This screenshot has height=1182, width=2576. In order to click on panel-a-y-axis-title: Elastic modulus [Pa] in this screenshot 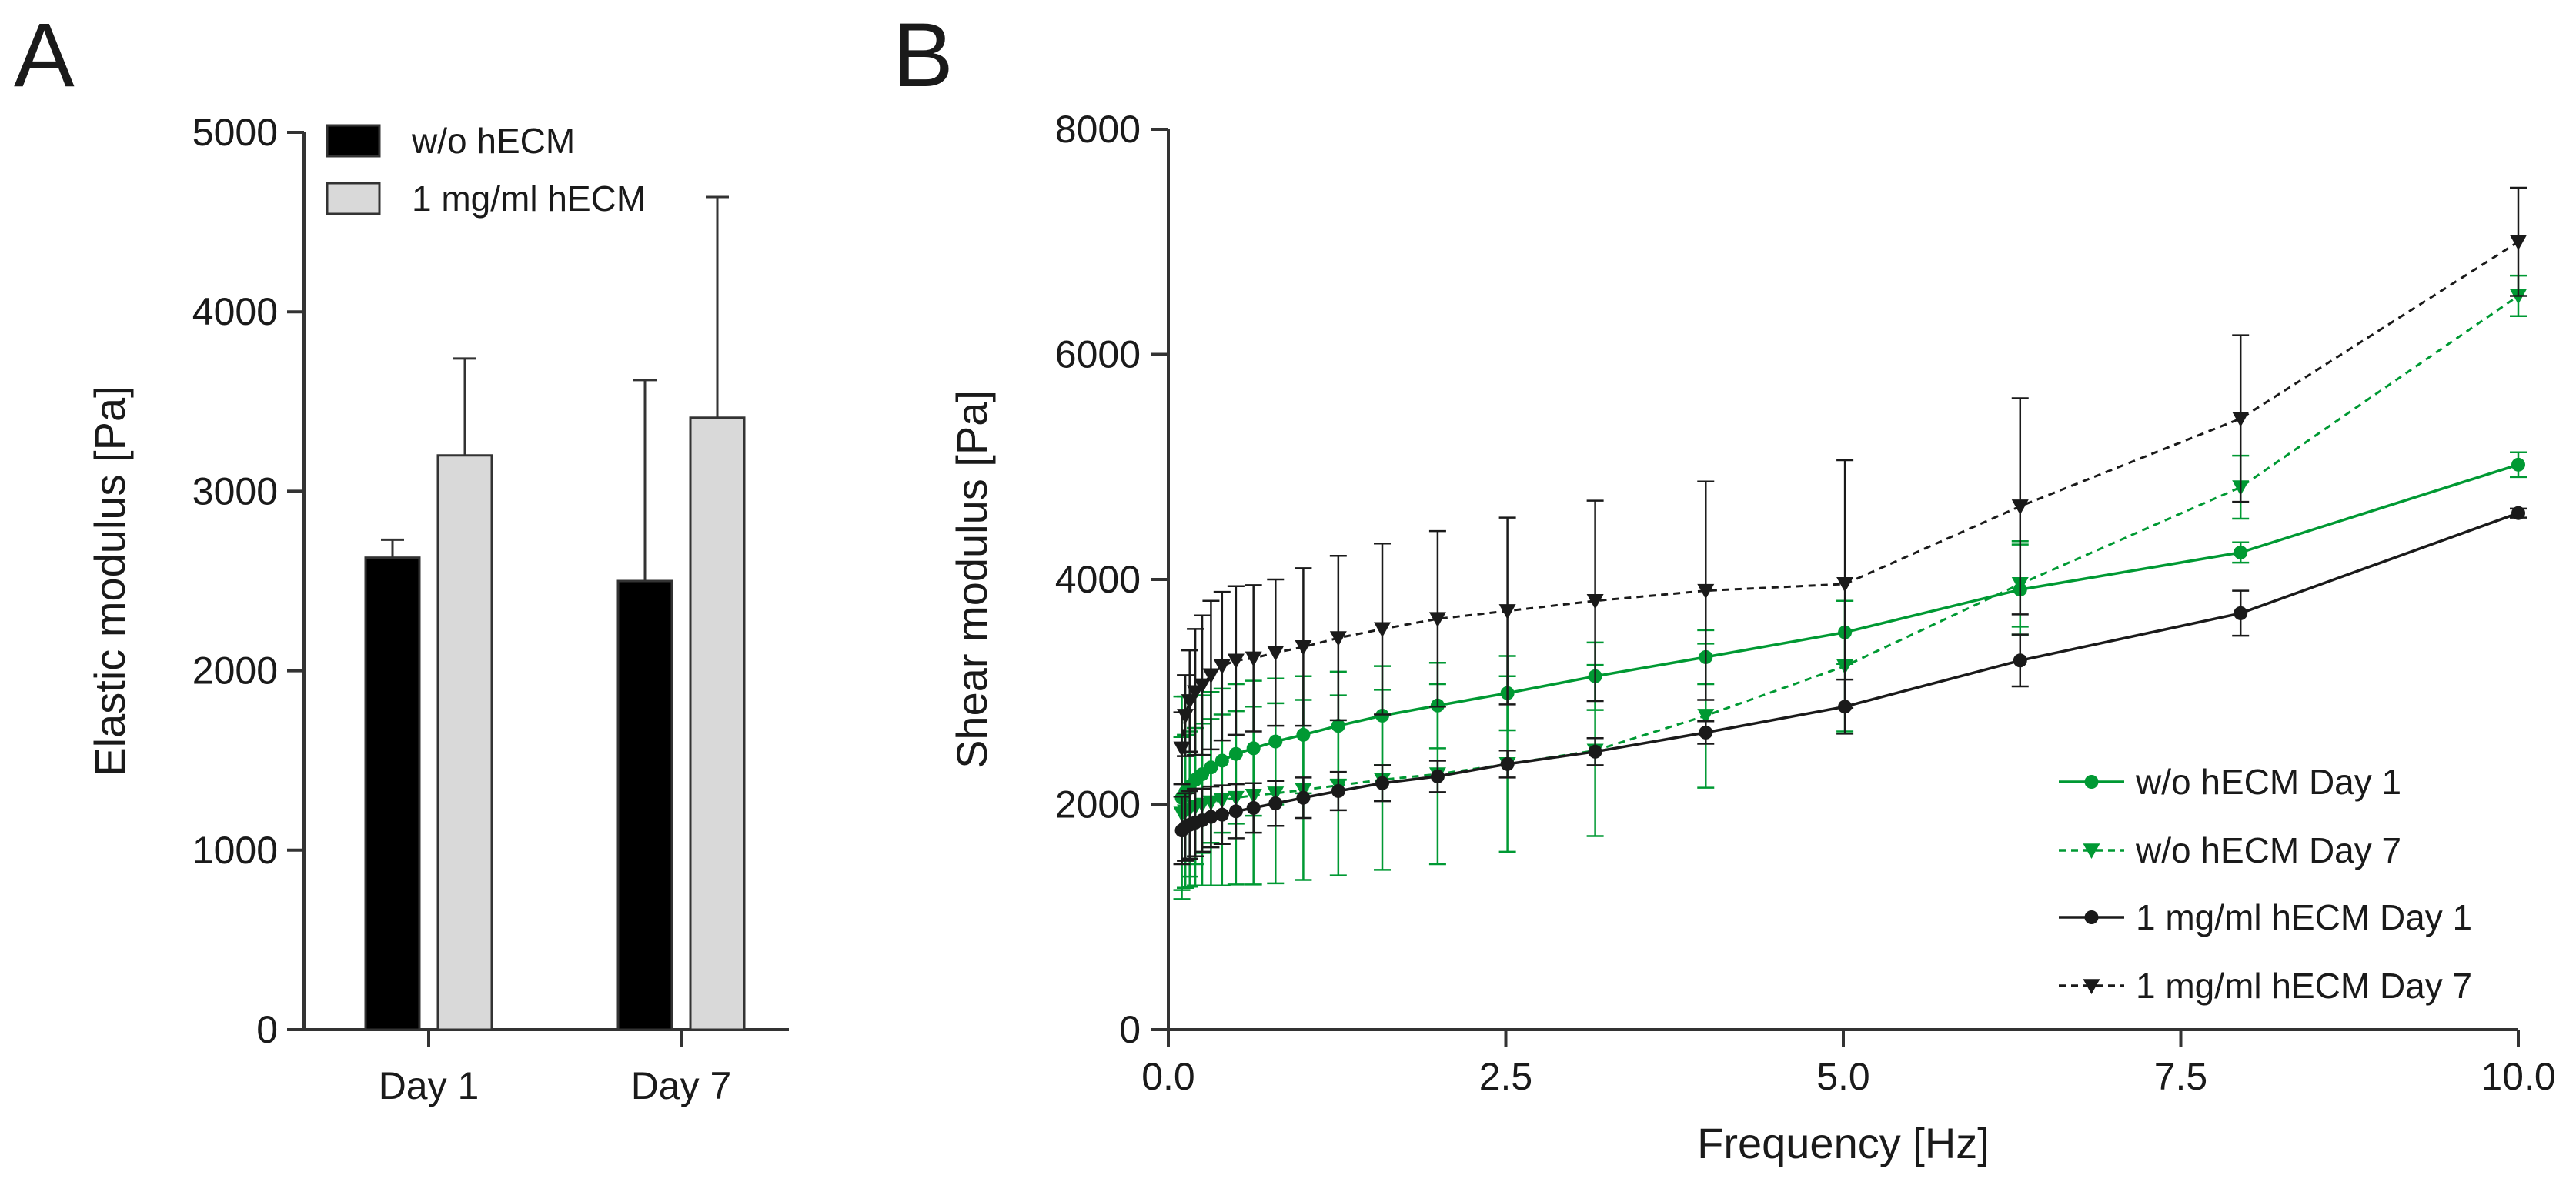, I will do `click(109, 581)`.